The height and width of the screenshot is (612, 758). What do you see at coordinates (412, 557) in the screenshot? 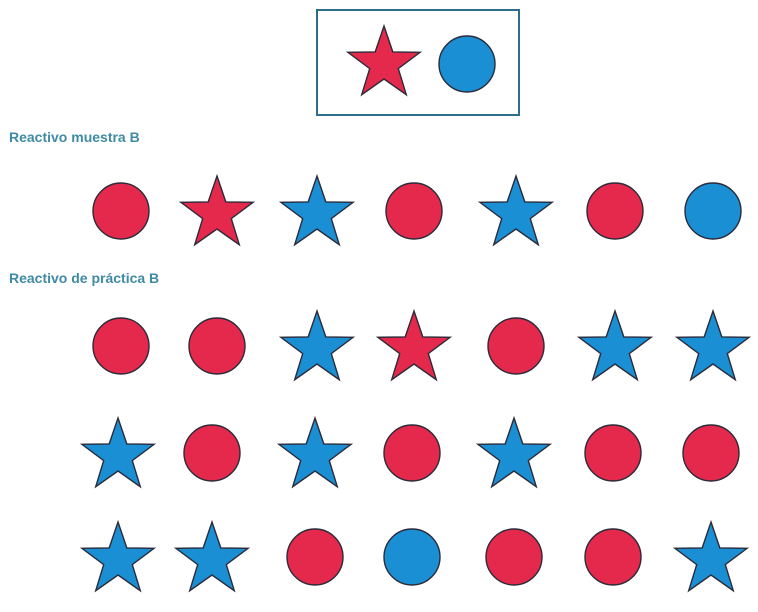
I see `practice-circle-blue-icon` at bounding box center [412, 557].